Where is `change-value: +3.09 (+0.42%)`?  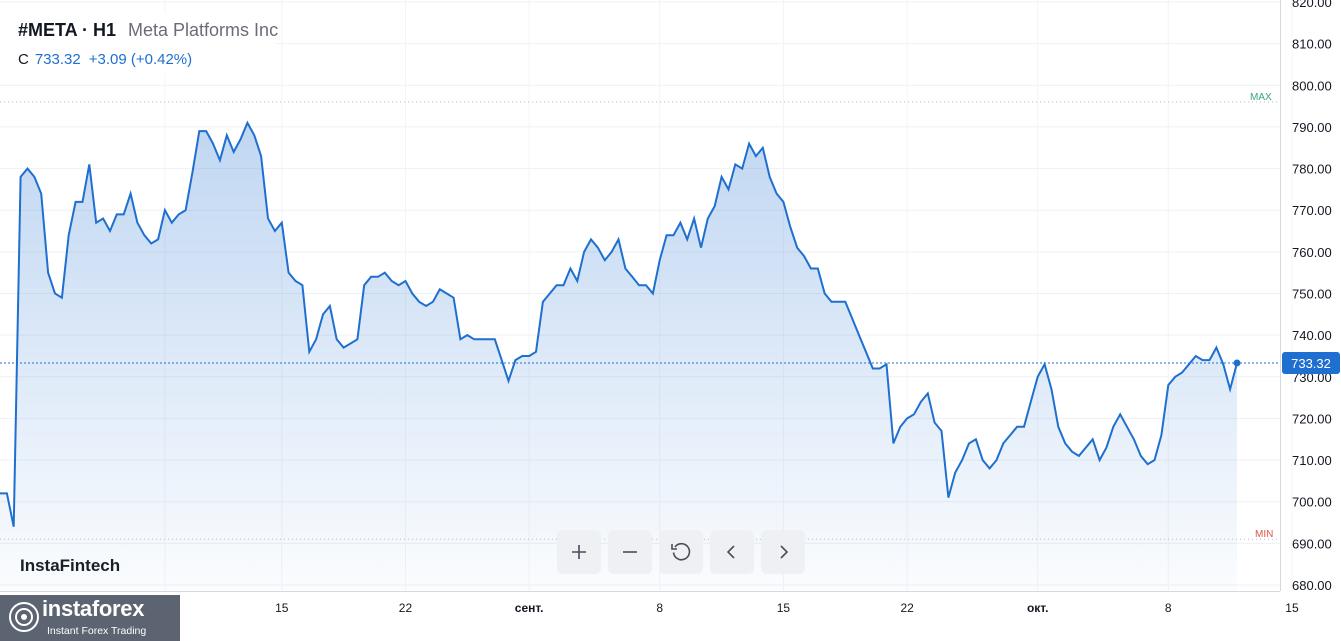 change-value: +3.09 (+0.42%) is located at coordinates (140, 59).